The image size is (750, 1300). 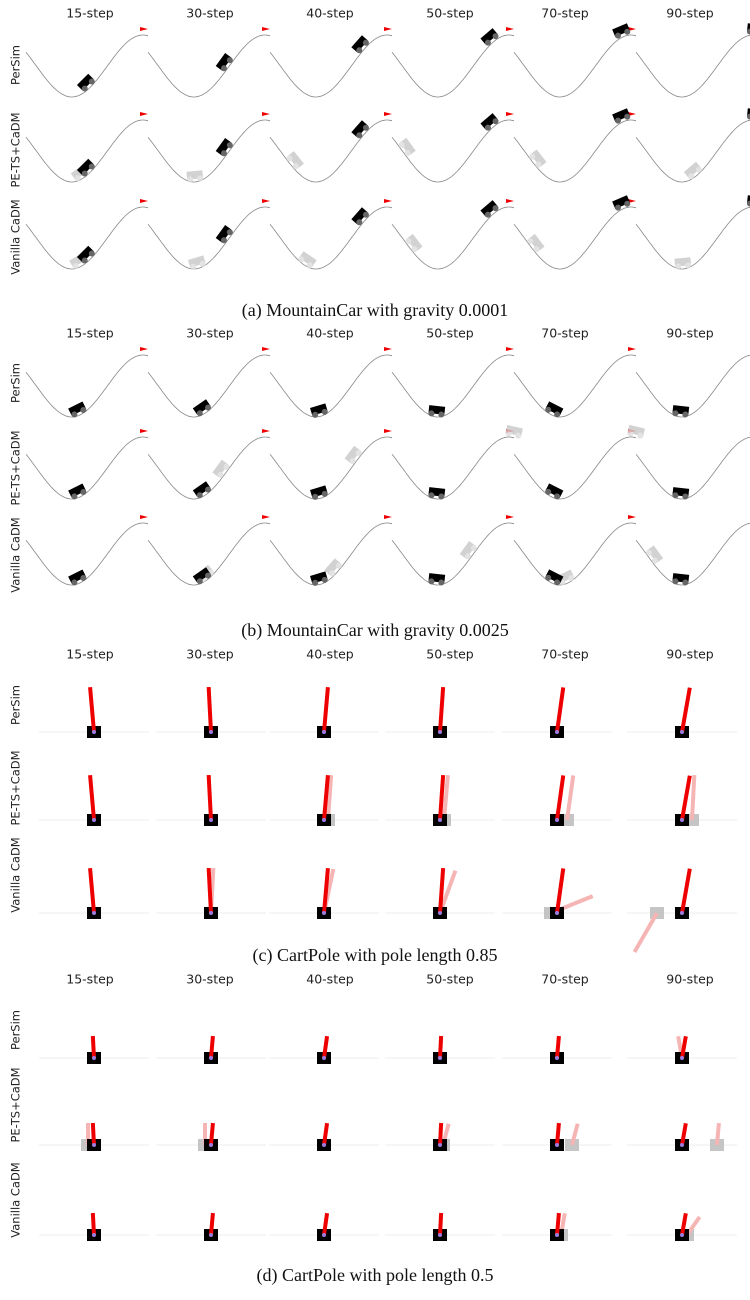 What do you see at coordinates (16, 1199) in the screenshot?
I see `row-label: Vanilla CaDM` at bounding box center [16, 1199].